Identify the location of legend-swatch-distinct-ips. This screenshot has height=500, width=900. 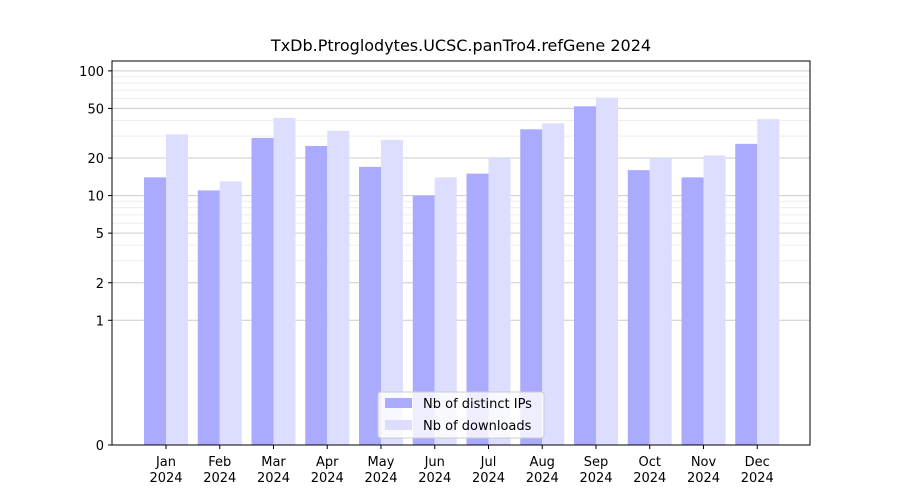
(398, 403).